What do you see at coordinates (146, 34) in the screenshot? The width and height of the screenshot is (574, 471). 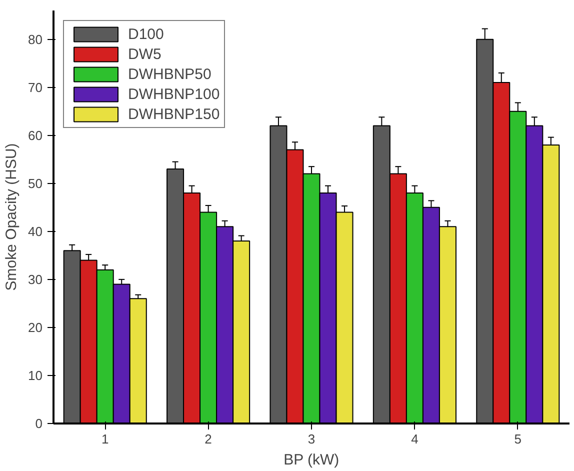 I see `legend-label: D100` at bounding box center [146, 34].